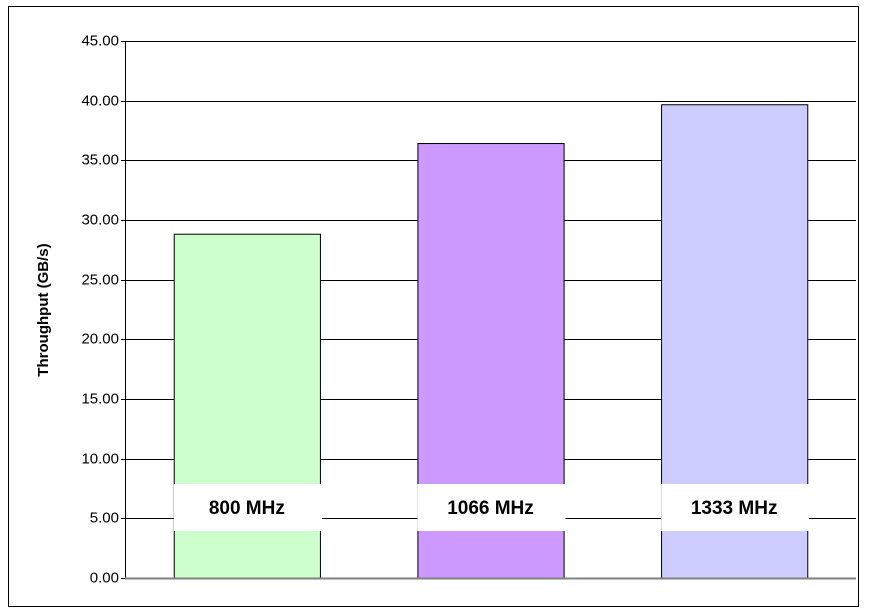  Describe the element at coordinates (104, 577) in the screenshot. I see `y-tick-label: 0.00` at that location.